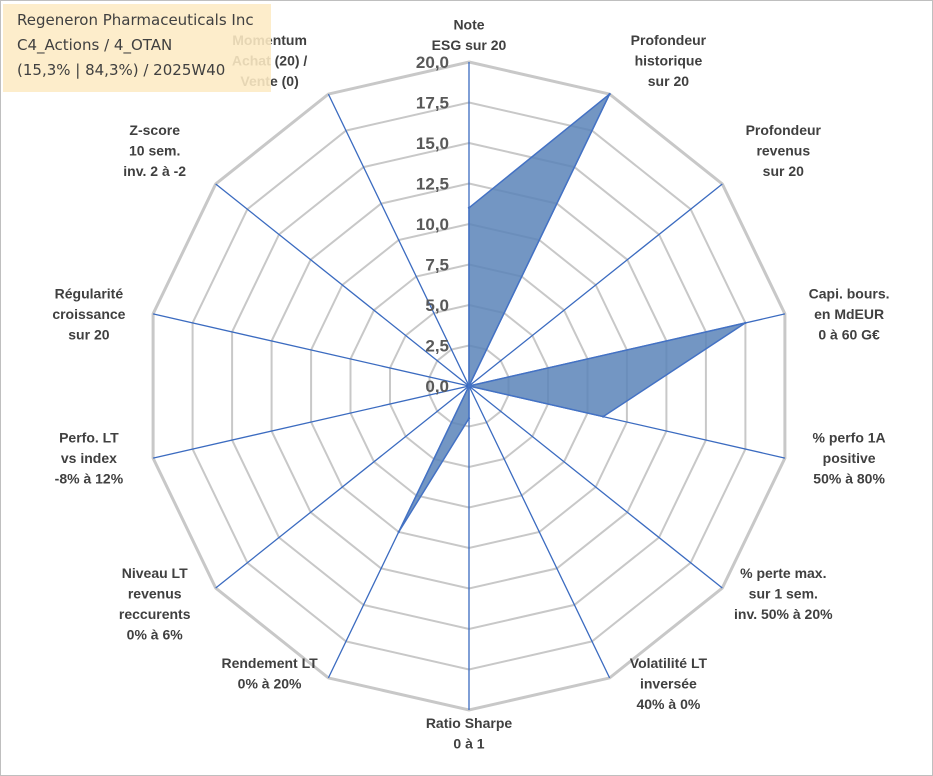  Describe the element at coordinates (437, 305) in the screenshot. I see `tick-label-2: 5,0` at that location.